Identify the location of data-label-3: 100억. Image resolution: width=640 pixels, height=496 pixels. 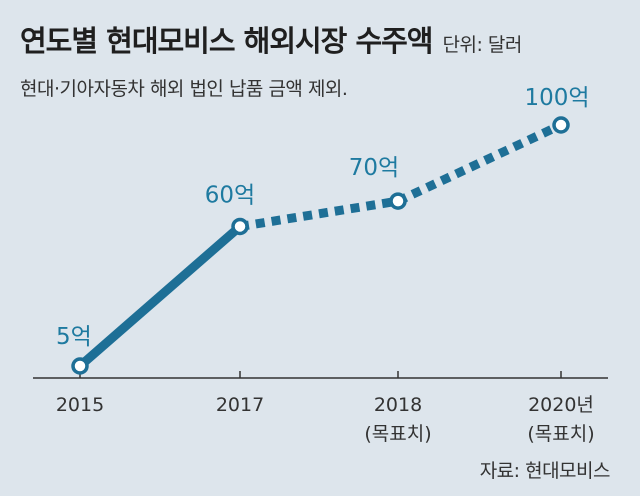
(556, 98).